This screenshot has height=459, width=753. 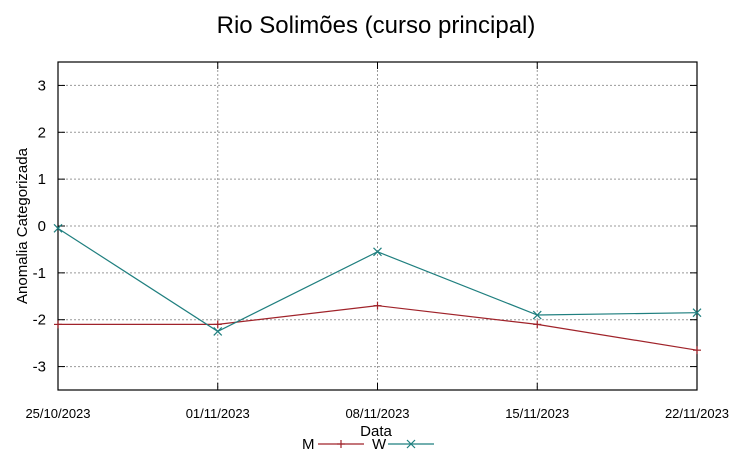 What do you see at coordinates (57, 413) in the screenshot?
I see `x-tick-label: 25/10/2023` at bounding box center [57, 413].